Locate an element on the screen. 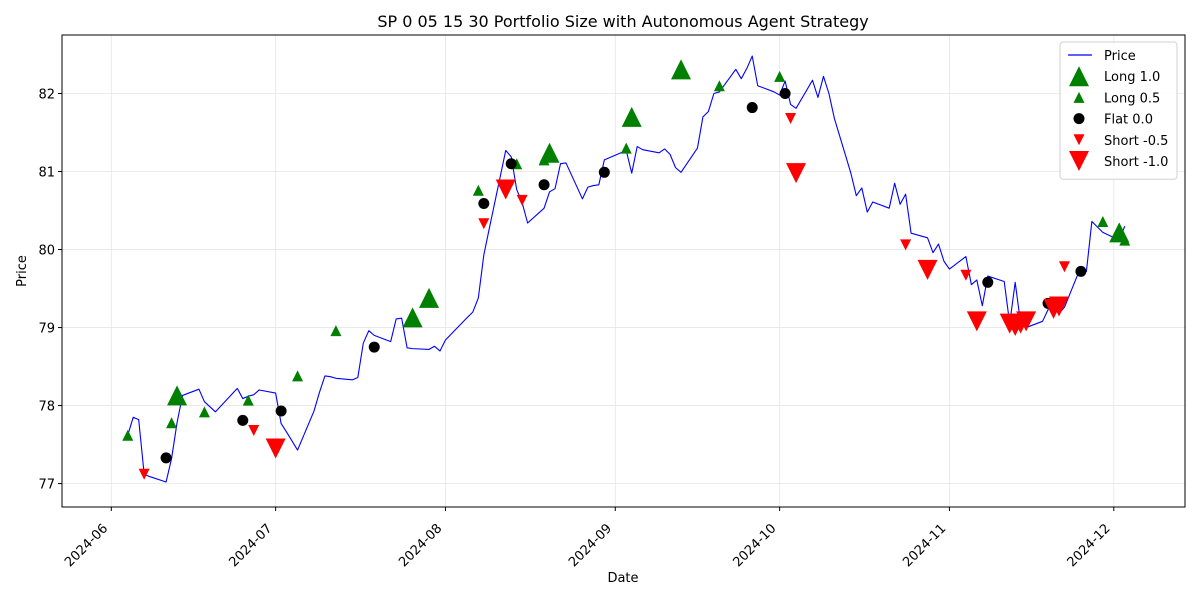 The width and height of the screenshot is (1200, 600). y-tick-label: 79 is located at coordinates (46, 329).